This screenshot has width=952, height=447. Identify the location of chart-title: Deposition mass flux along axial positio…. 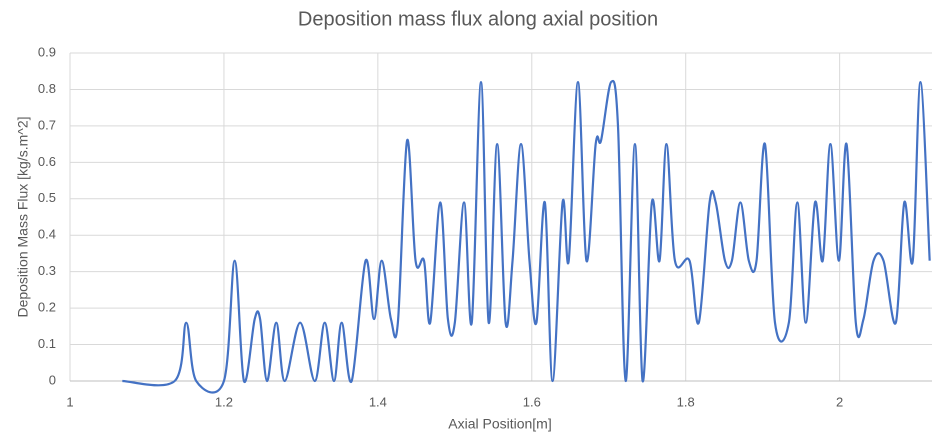
(478, 19).